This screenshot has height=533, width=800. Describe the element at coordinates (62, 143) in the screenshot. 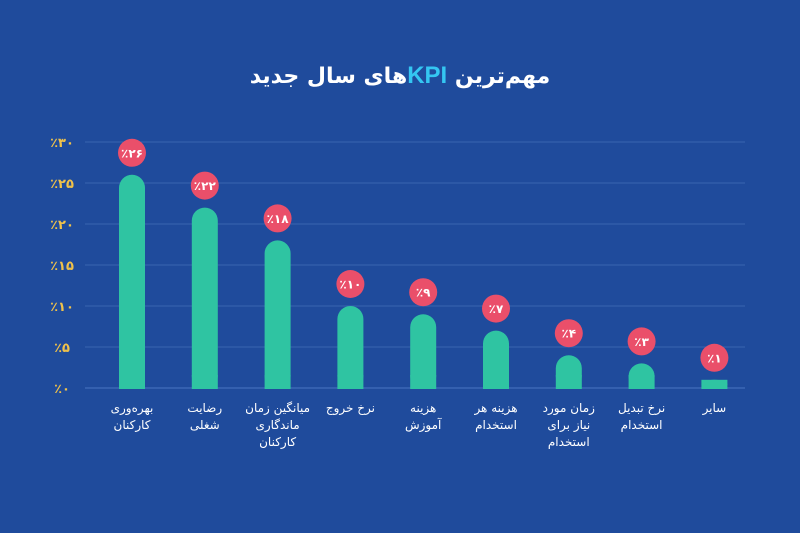

I see `y-tick-label: ٪۳۰` at that location.